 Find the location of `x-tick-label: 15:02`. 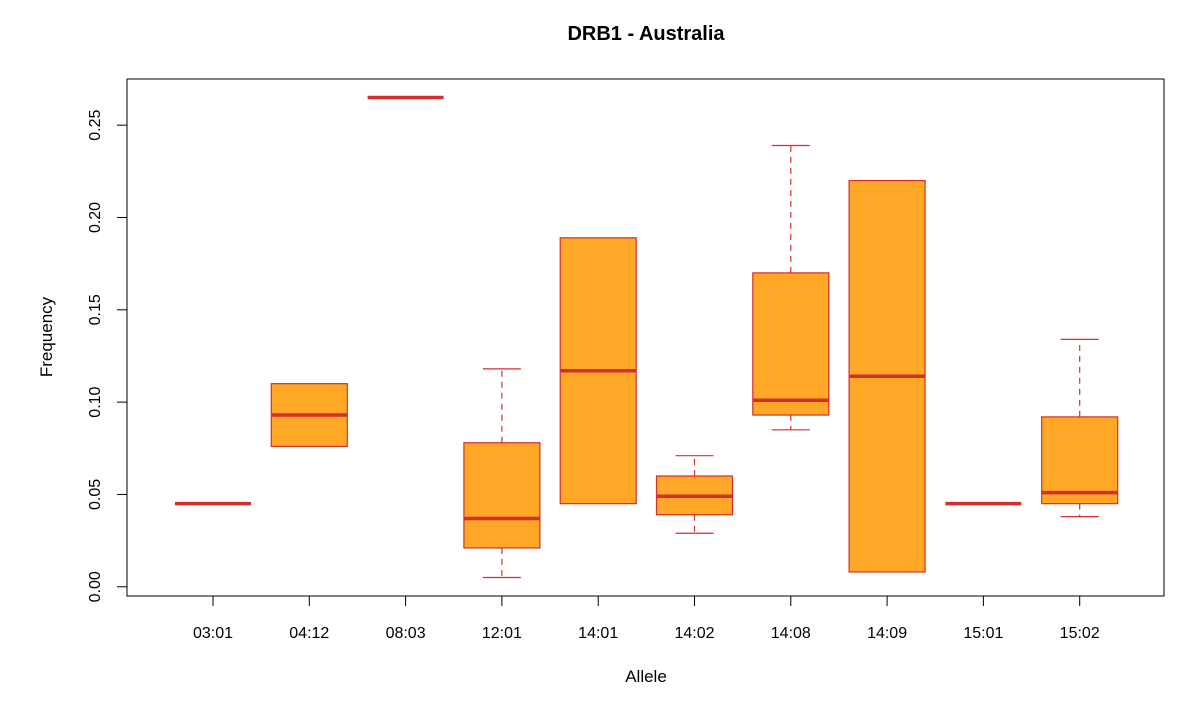

x-tick-label: 15:02 is located at coordinates (1080, 633).